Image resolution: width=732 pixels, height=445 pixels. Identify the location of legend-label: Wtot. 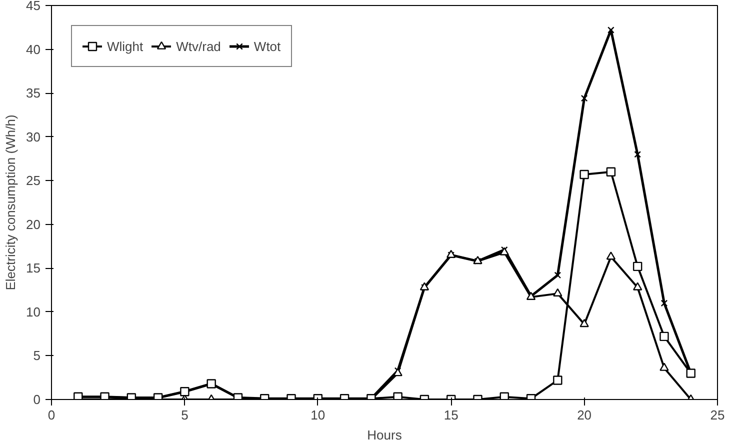
(267, 46).